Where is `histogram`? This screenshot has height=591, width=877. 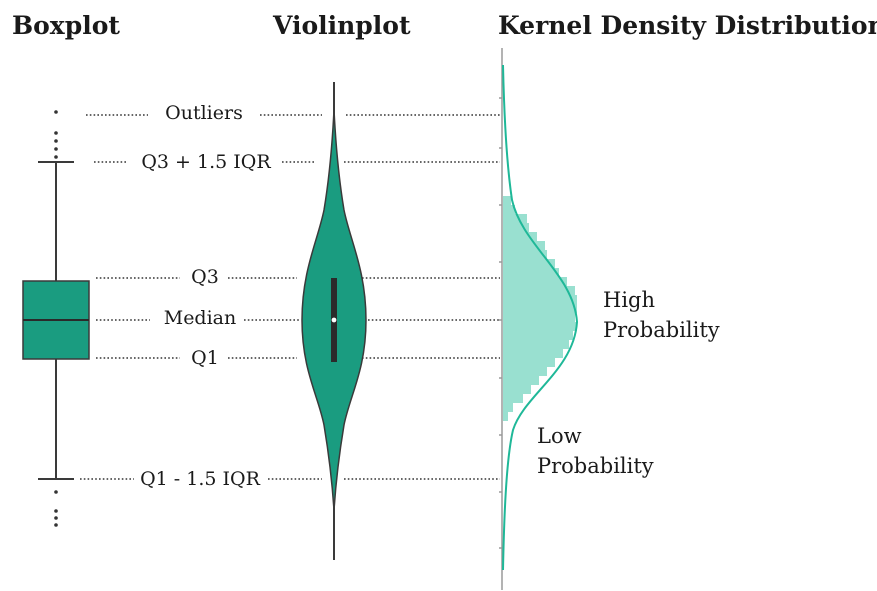 histogram is located at coordinates (540, 308).